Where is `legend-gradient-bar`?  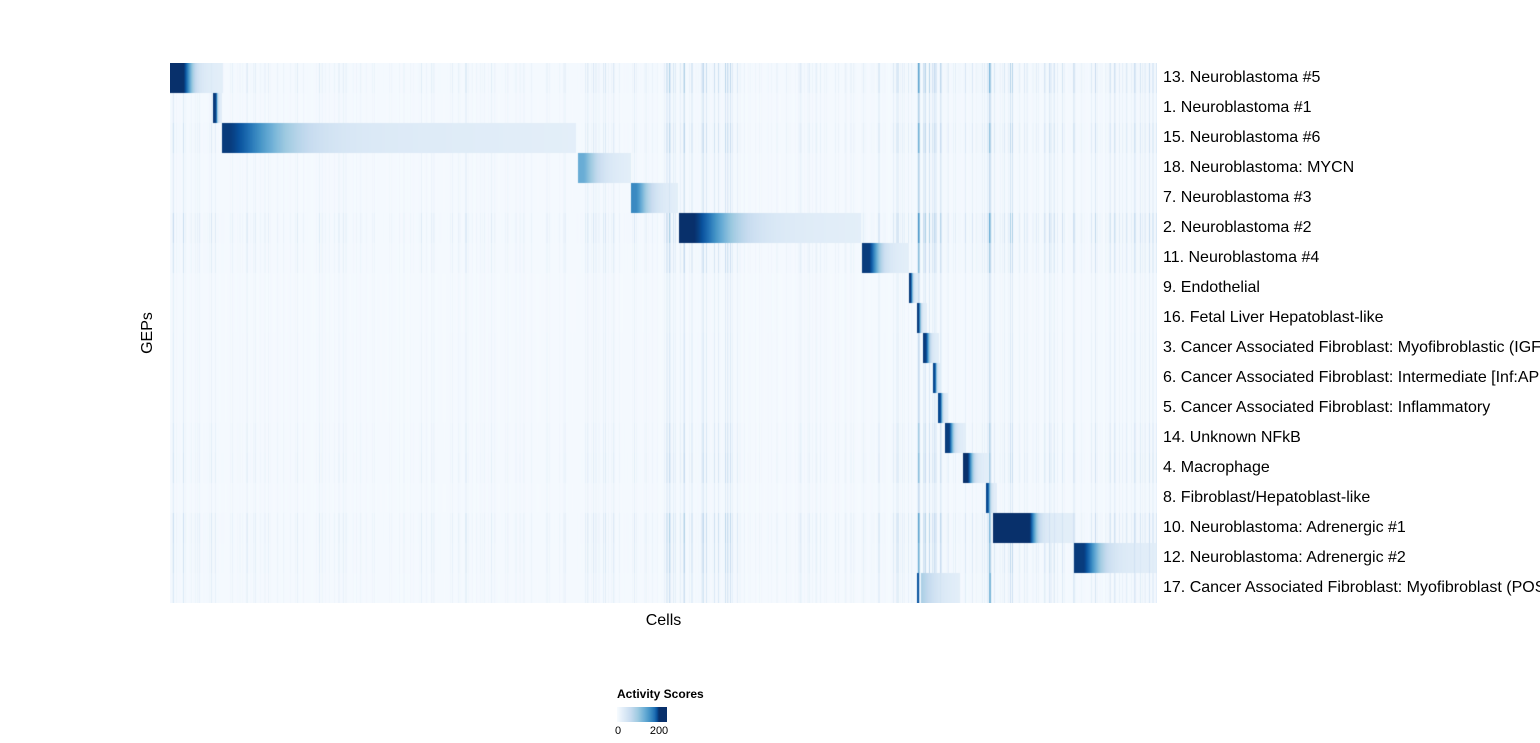
legend-gradient-bar is located at coordinates (642, 714).